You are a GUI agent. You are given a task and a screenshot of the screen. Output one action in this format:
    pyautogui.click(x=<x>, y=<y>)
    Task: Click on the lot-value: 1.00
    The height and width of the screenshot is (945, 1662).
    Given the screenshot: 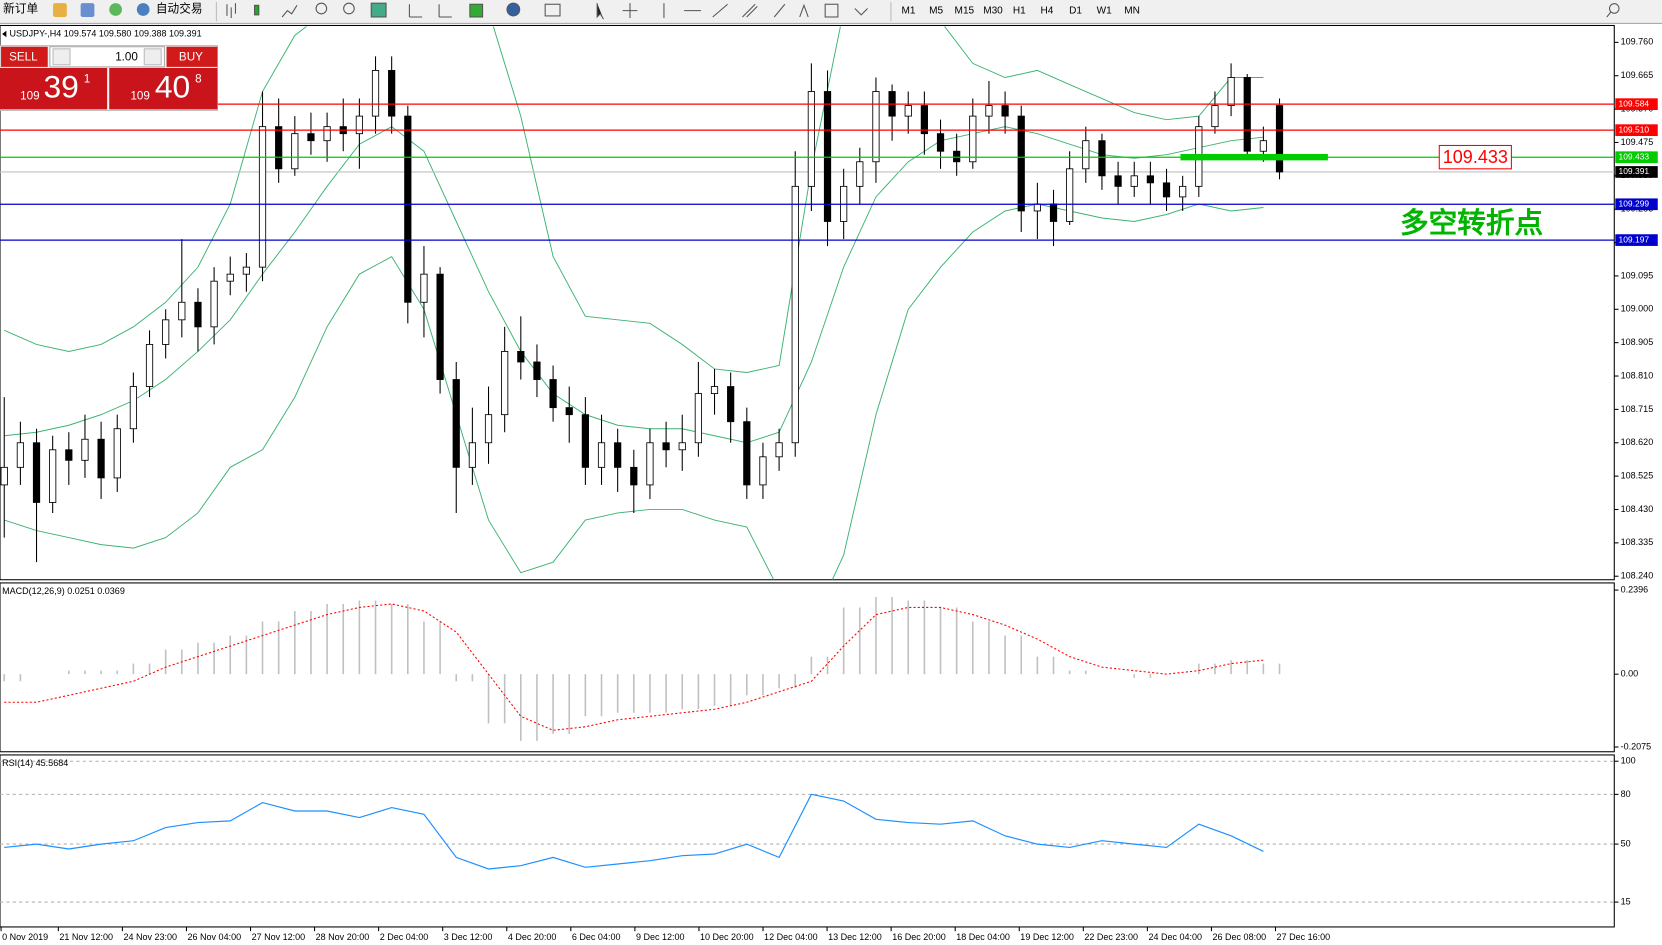 What is the action you would take?
    pyautogui.click(x=126, y=56)
    